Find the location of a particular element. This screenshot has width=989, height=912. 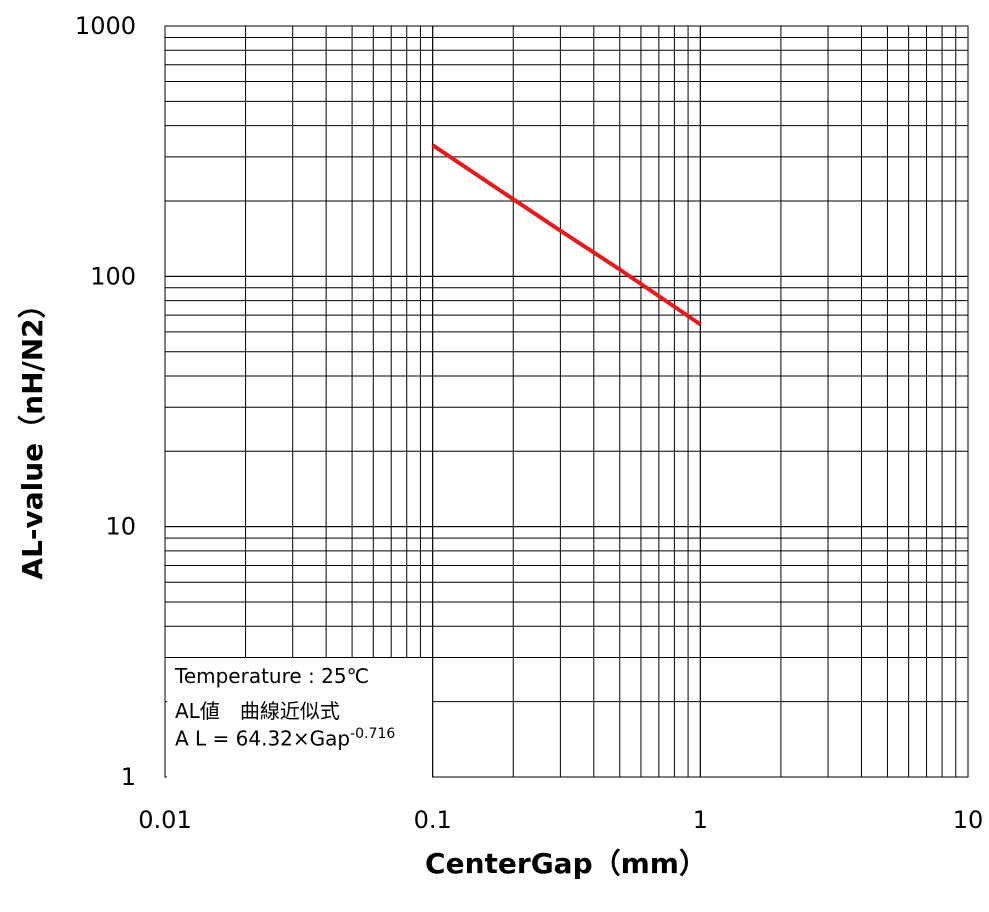

annotation-title: AL値 曲線近似式 is located at coordinates (257, 711).